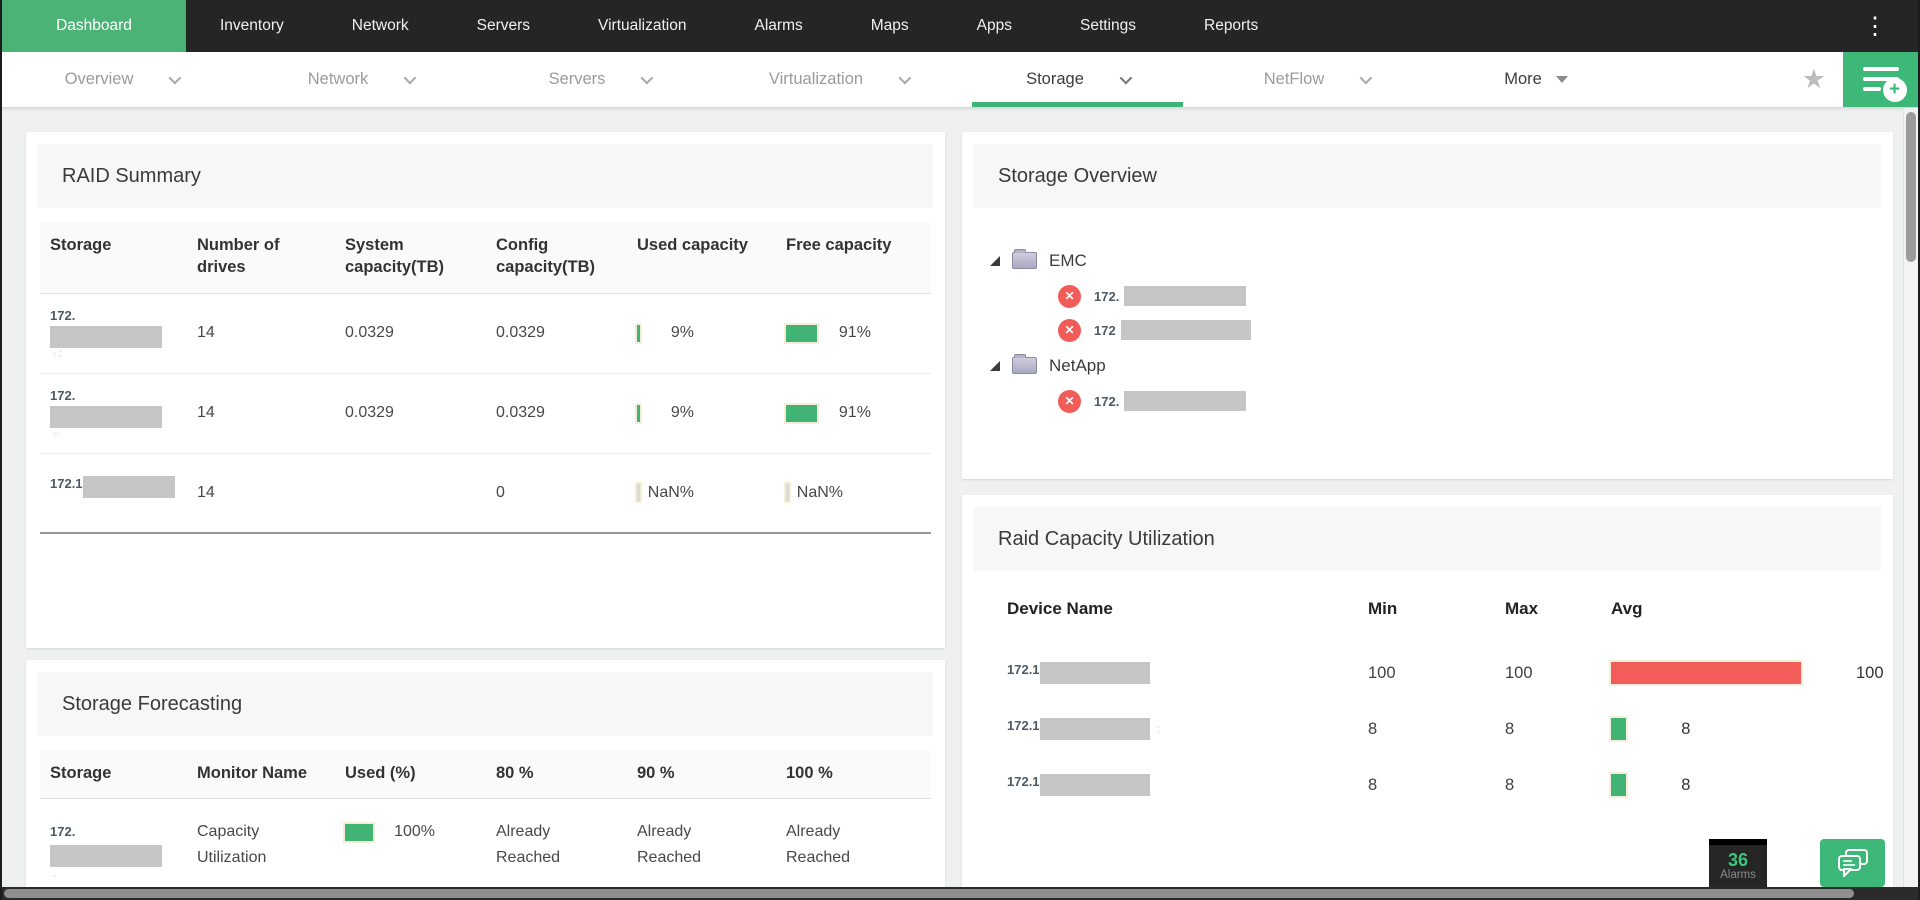  I want to click on chat-support-button, so click(1852, 863).